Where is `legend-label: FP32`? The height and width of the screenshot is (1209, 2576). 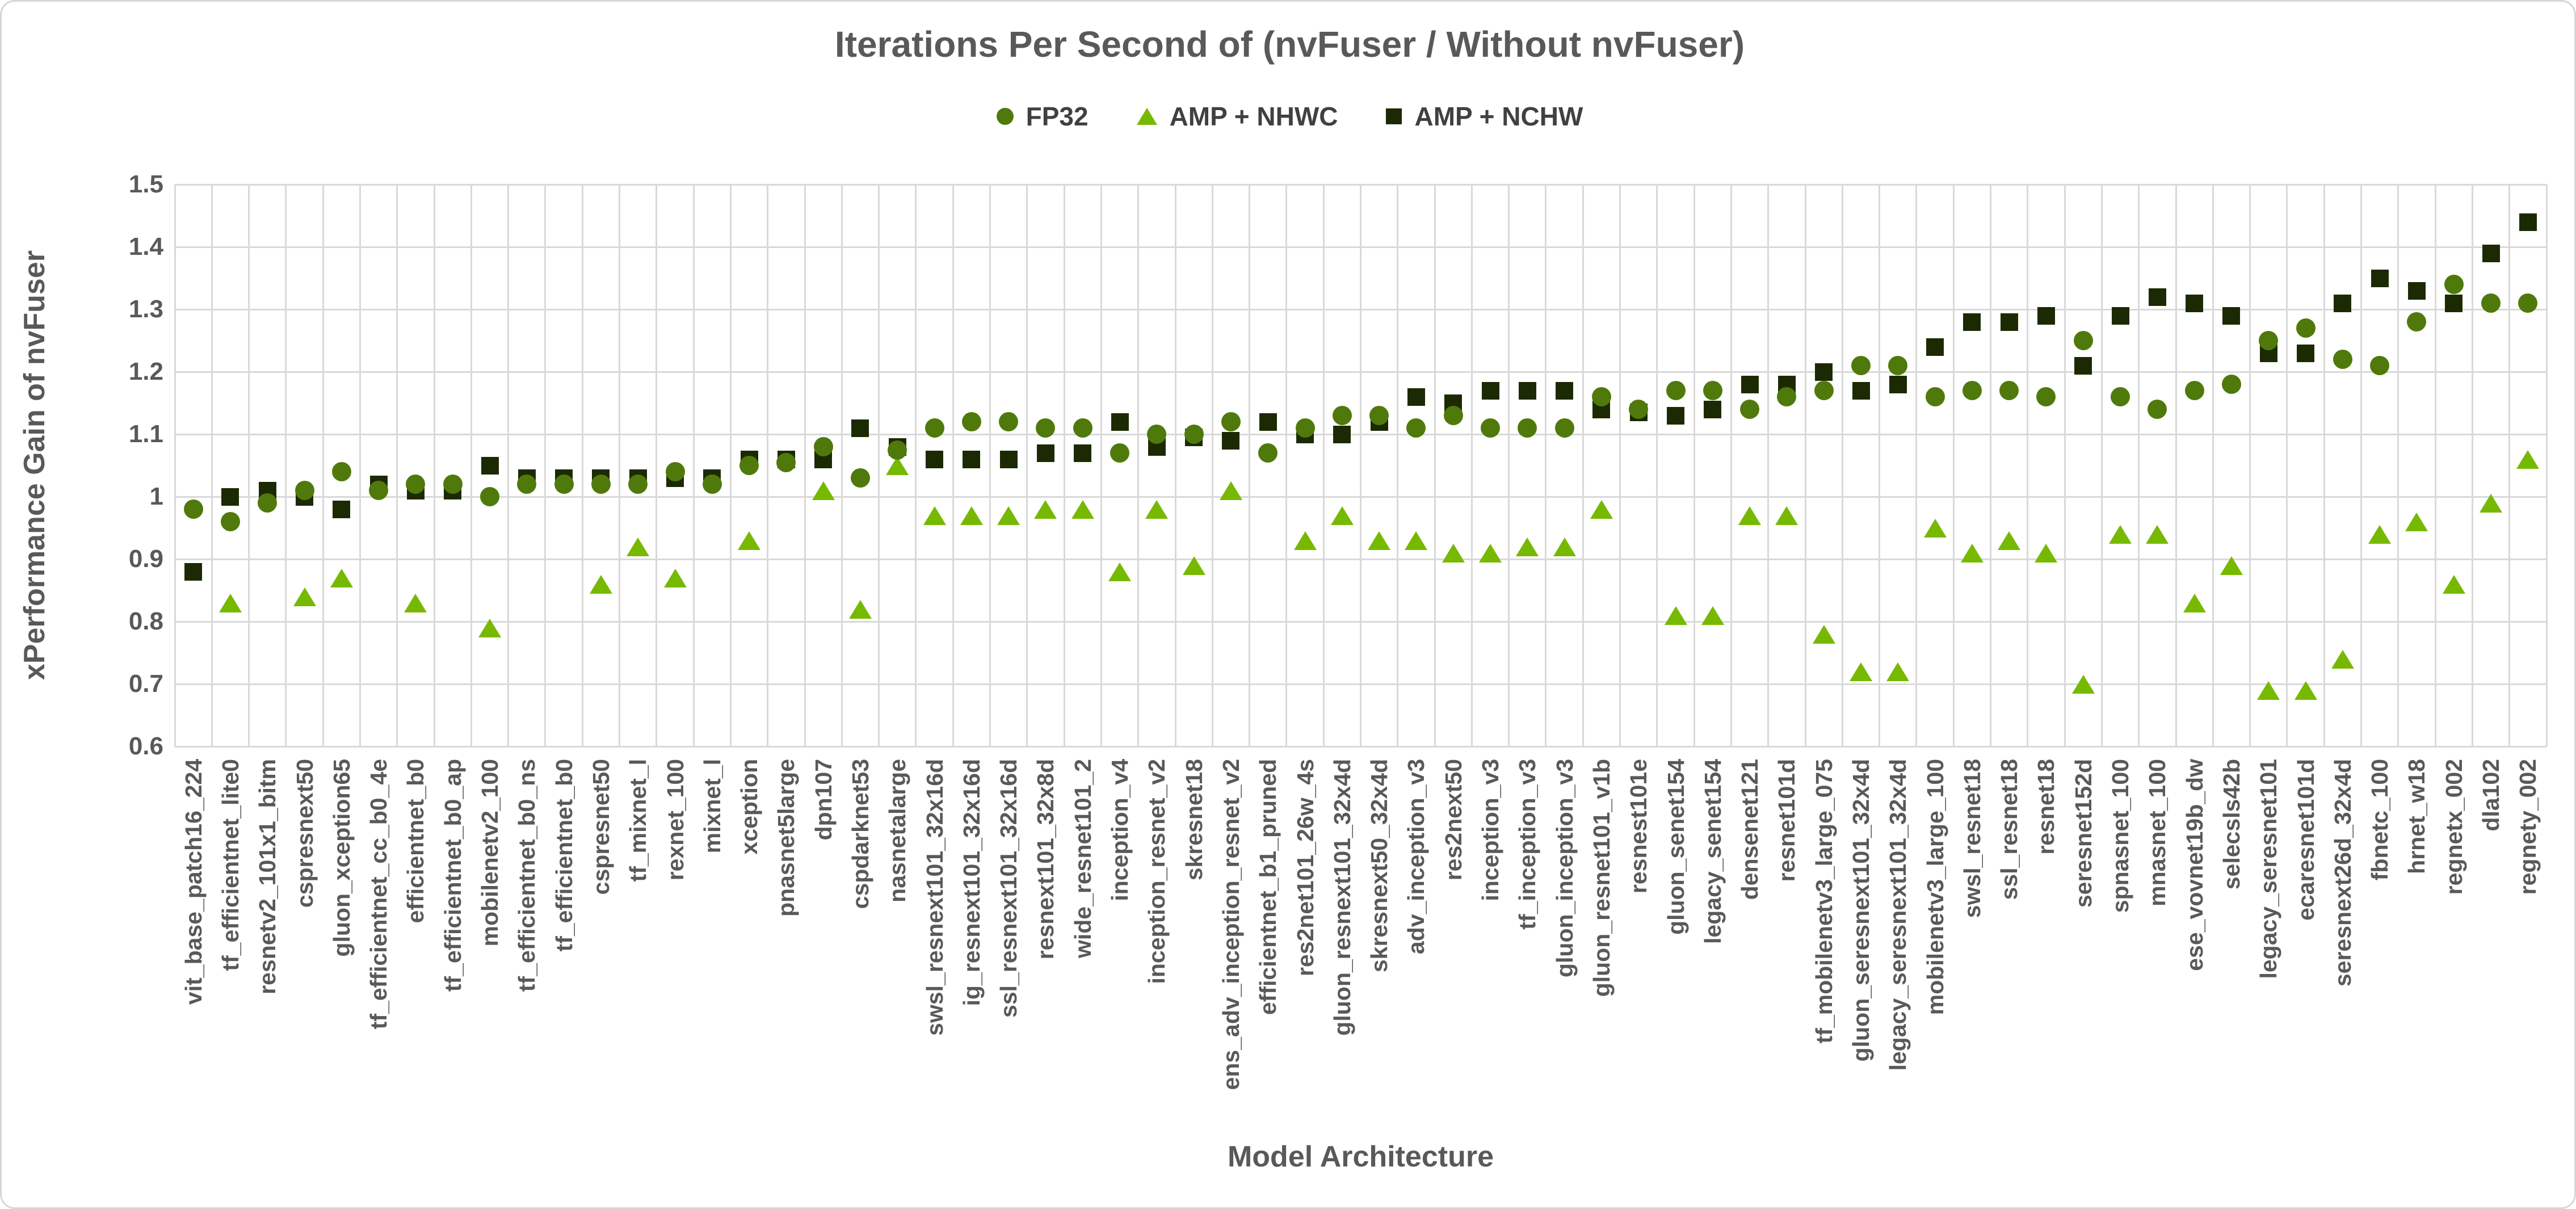
legend-label: FP32 is located at coordinates (1057, 116).